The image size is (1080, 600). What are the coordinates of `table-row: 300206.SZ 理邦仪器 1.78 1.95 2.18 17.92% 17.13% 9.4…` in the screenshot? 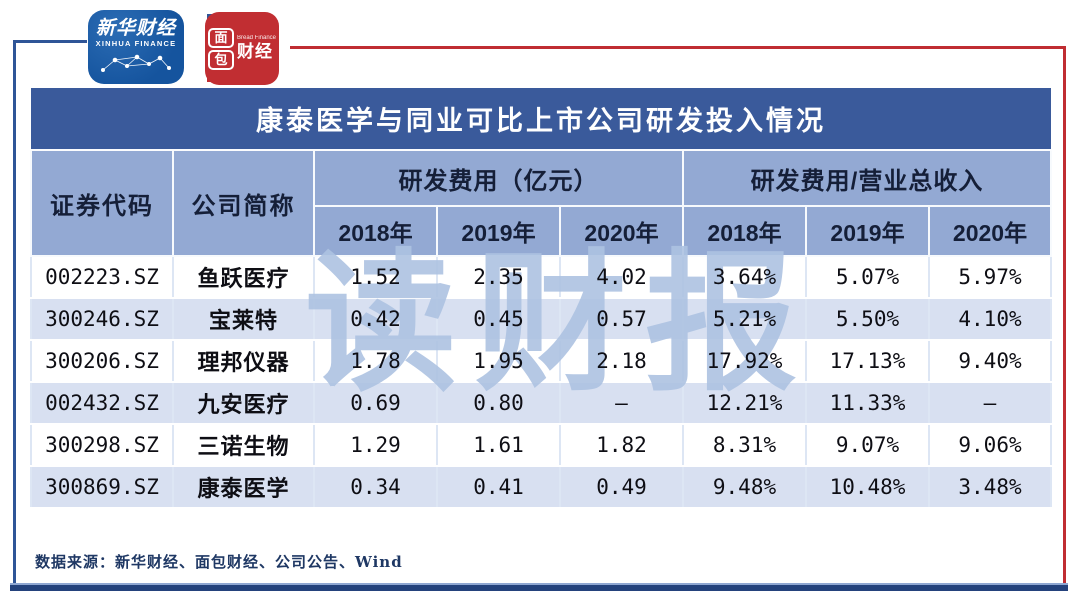 It's located at (541, 361).